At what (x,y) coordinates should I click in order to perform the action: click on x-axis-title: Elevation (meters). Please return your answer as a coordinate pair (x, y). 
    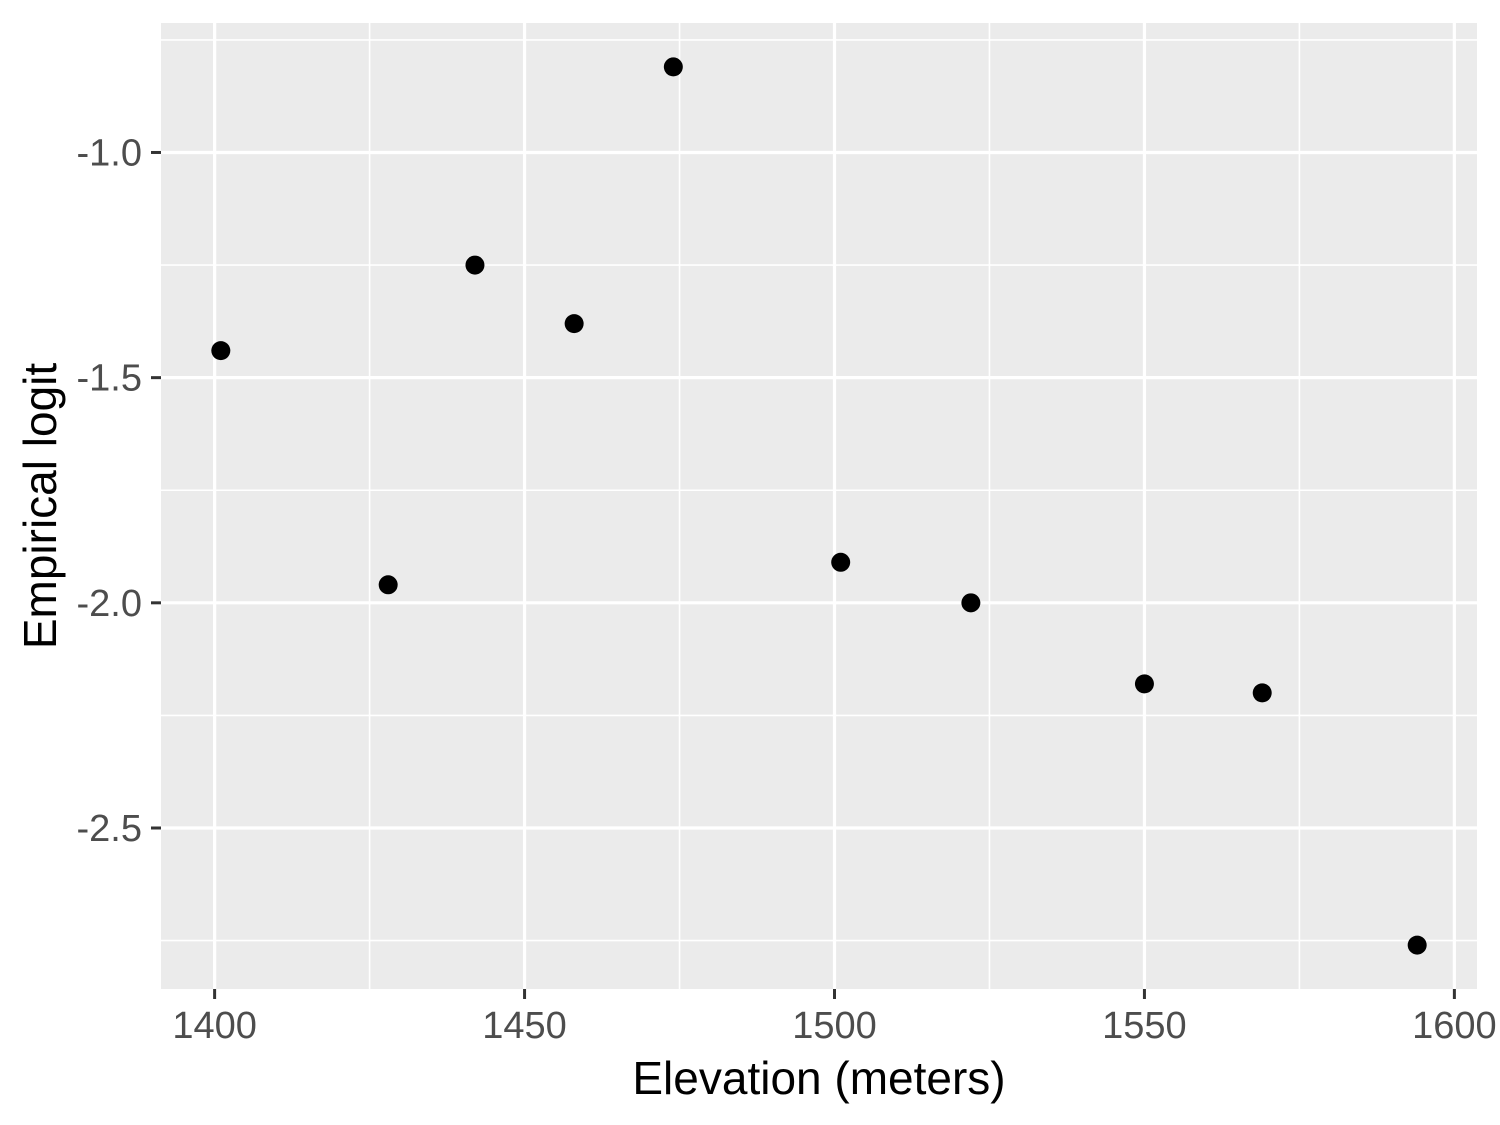
    Looking at the image, I should click on (818, 1078).